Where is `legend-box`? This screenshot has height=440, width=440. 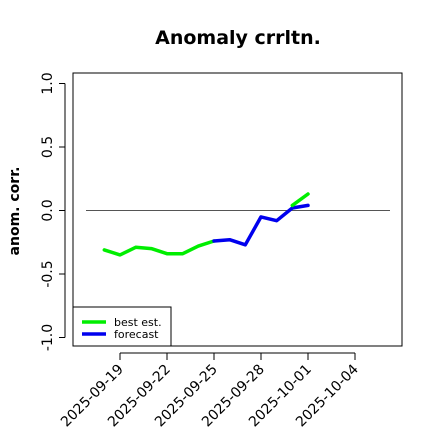 legend-box is located at coordinates (122, 326).